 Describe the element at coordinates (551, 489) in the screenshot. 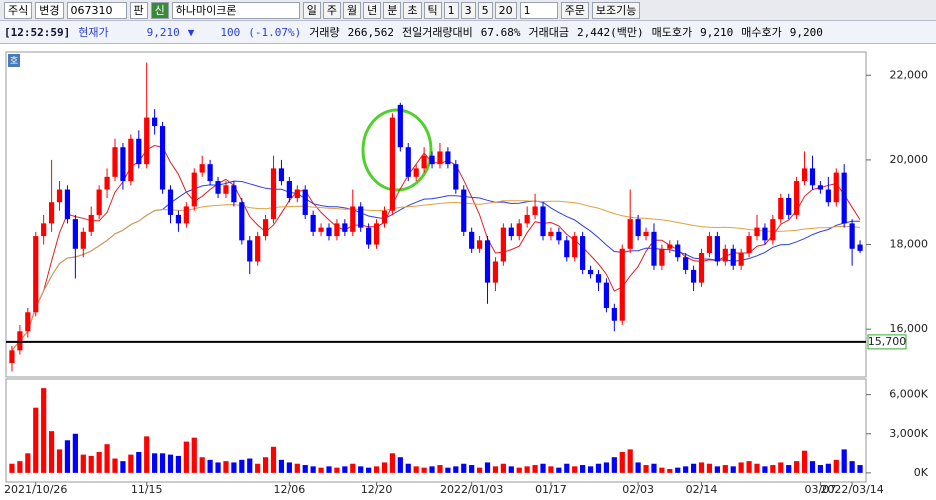

I see `x-tick-label: 01/17` at that location.